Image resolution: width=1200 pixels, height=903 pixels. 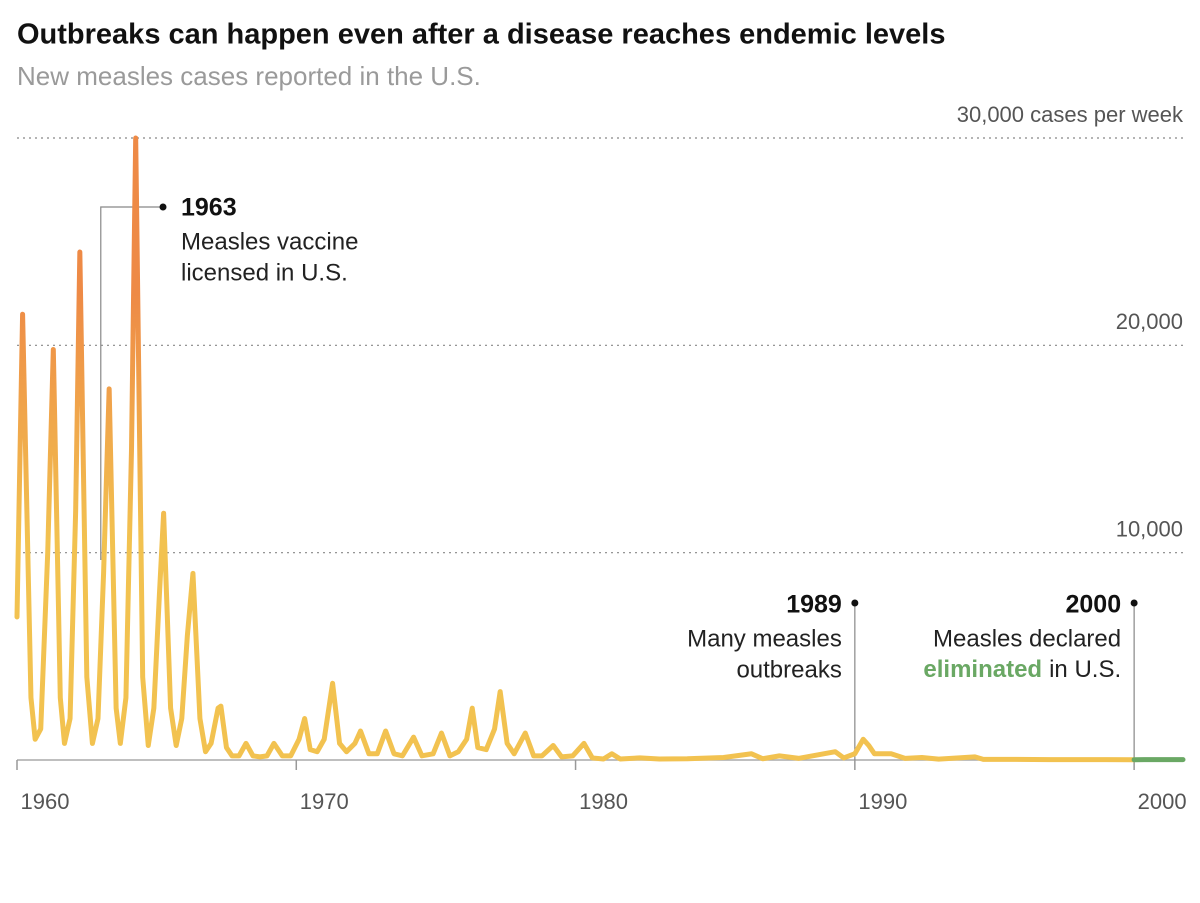 I want to click on x-tick-label: 1960, so click(x=45, y=801).